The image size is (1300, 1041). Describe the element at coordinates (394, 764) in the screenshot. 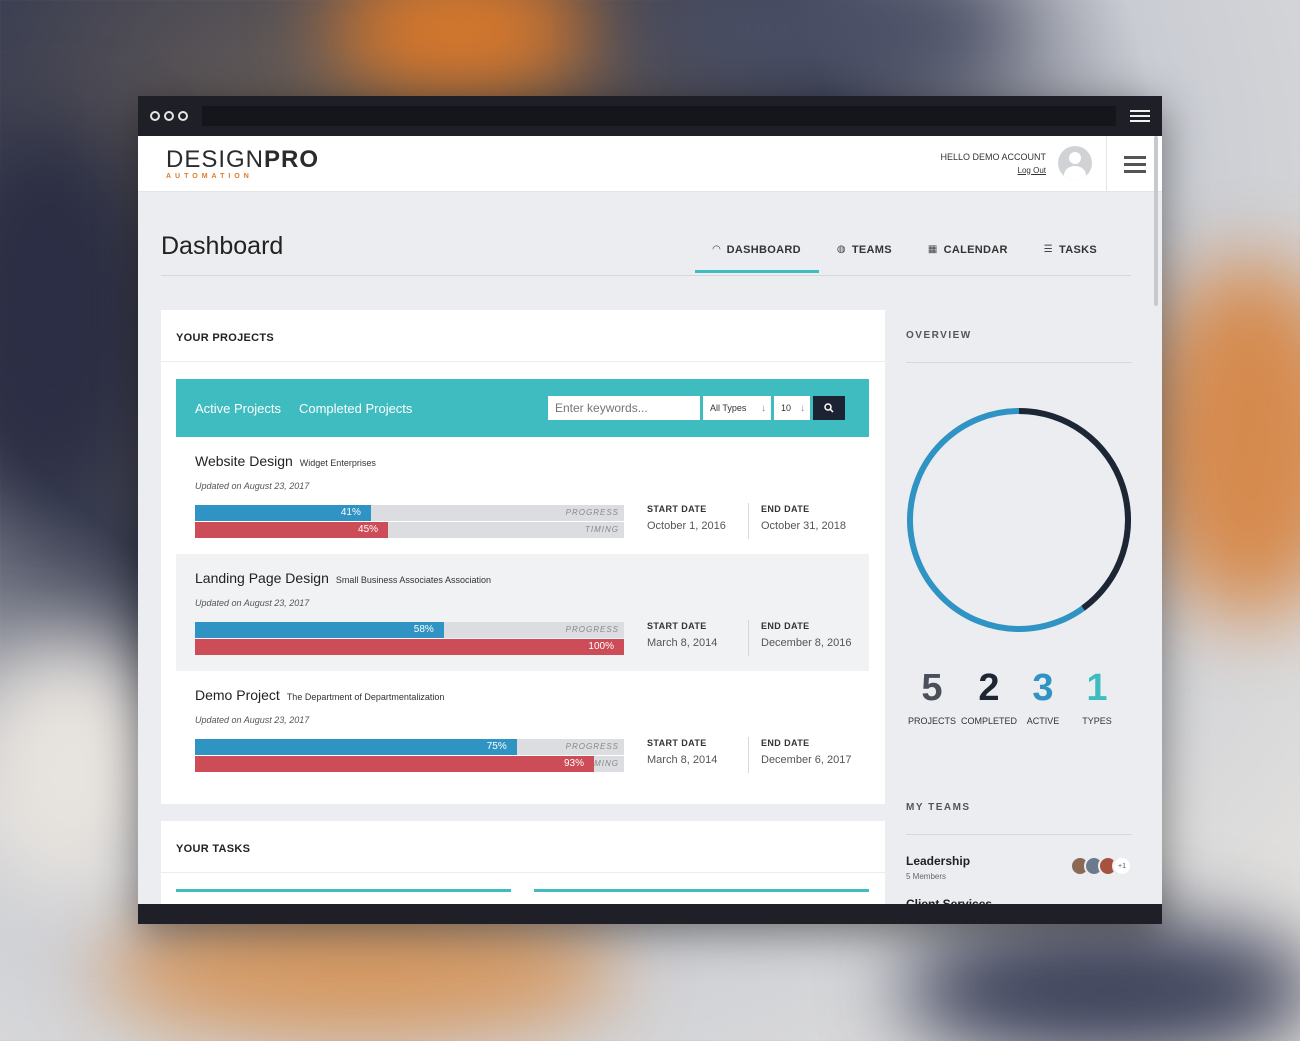

I see `timing-fill: 93%` at that location.